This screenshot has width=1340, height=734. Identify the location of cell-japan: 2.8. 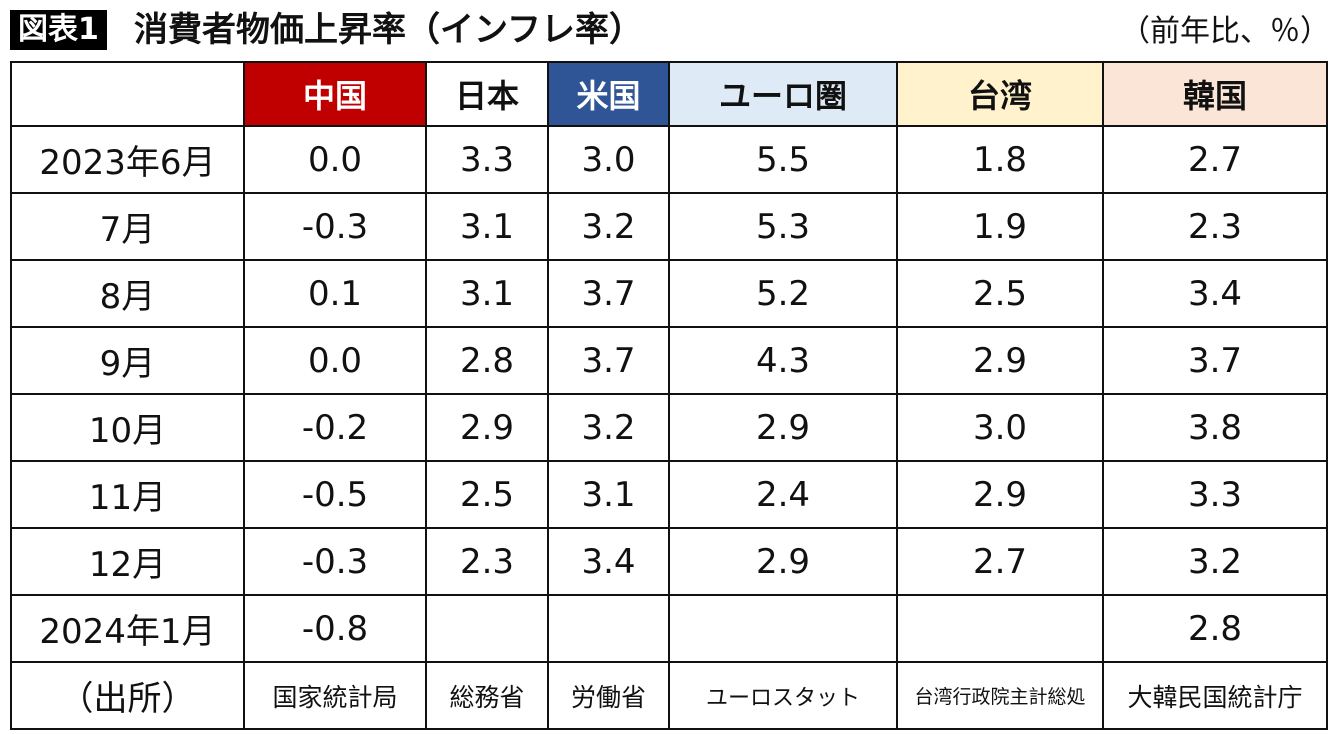
(487, 360).